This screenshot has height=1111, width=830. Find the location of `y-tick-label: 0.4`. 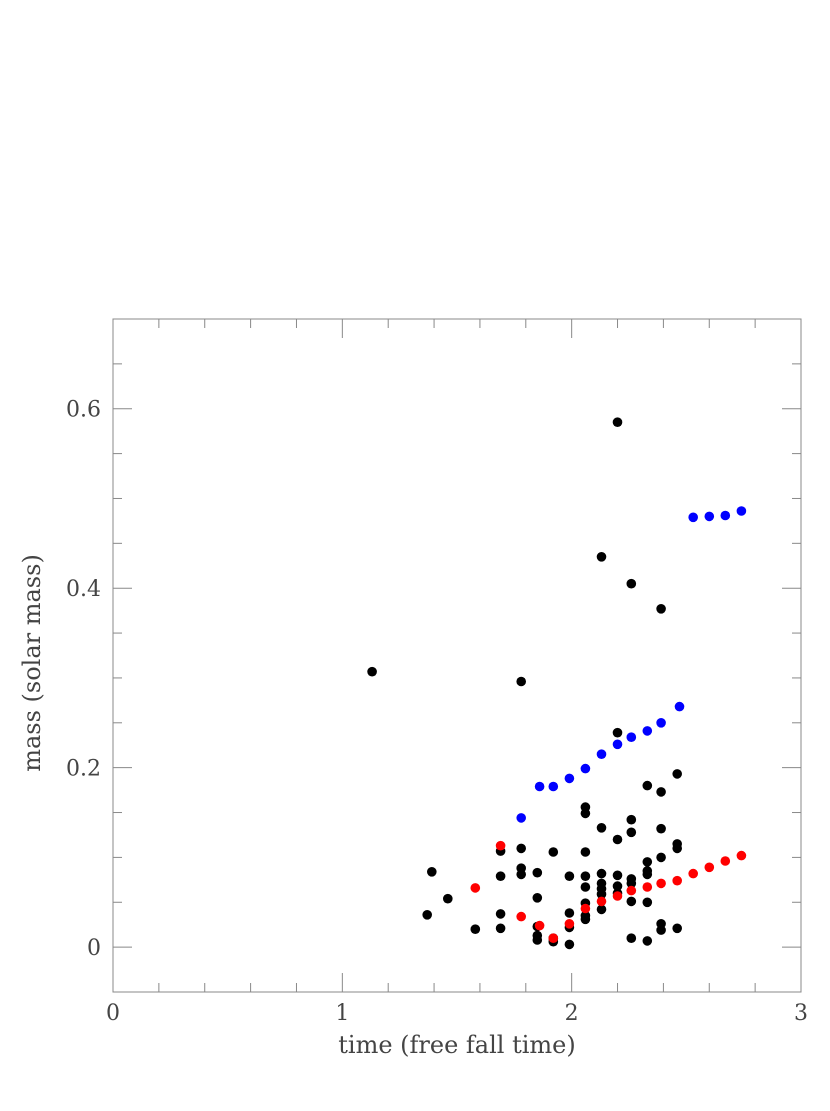

y-tick-label: 0.4 is located at coordinates (83, 589).